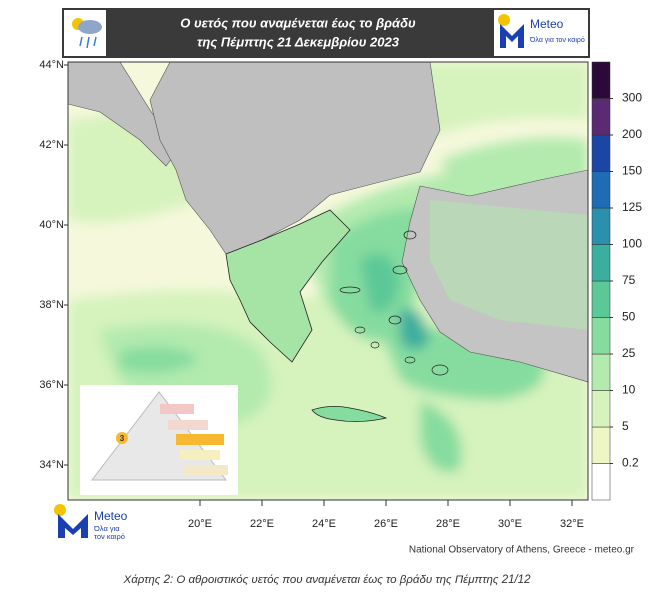 The height and width of the screenshot is (603, 654). Describe the element at coordinates (288, 286) in the screenshot. I see `land-greece` at that location.